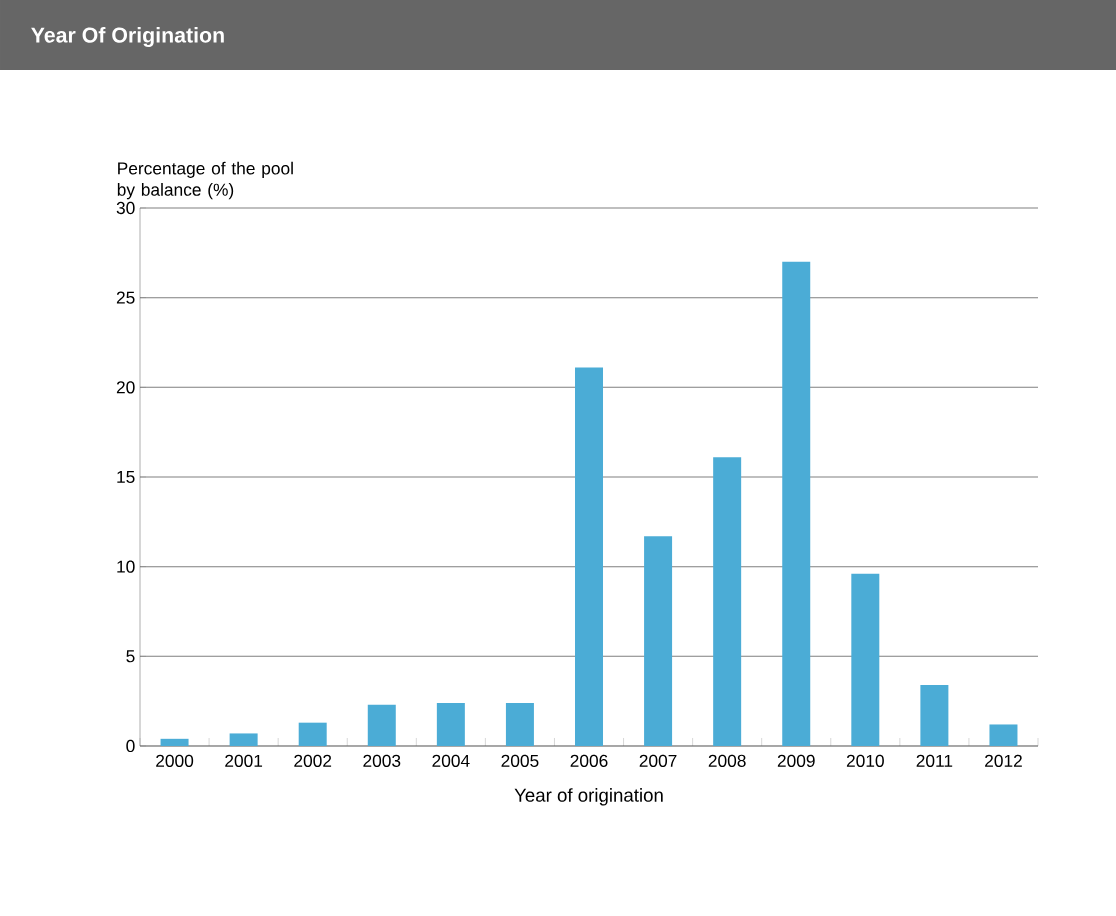 This screenshot has height=916, width=1116. I want to click on y-tick-label: 0, so click(130, 746).